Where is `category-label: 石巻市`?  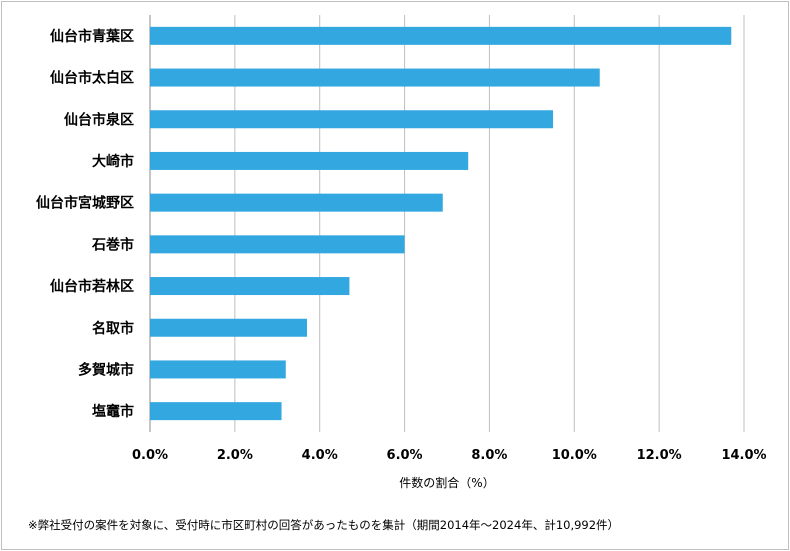
category-label: 石巻市 is located at coordinates (112, 244).